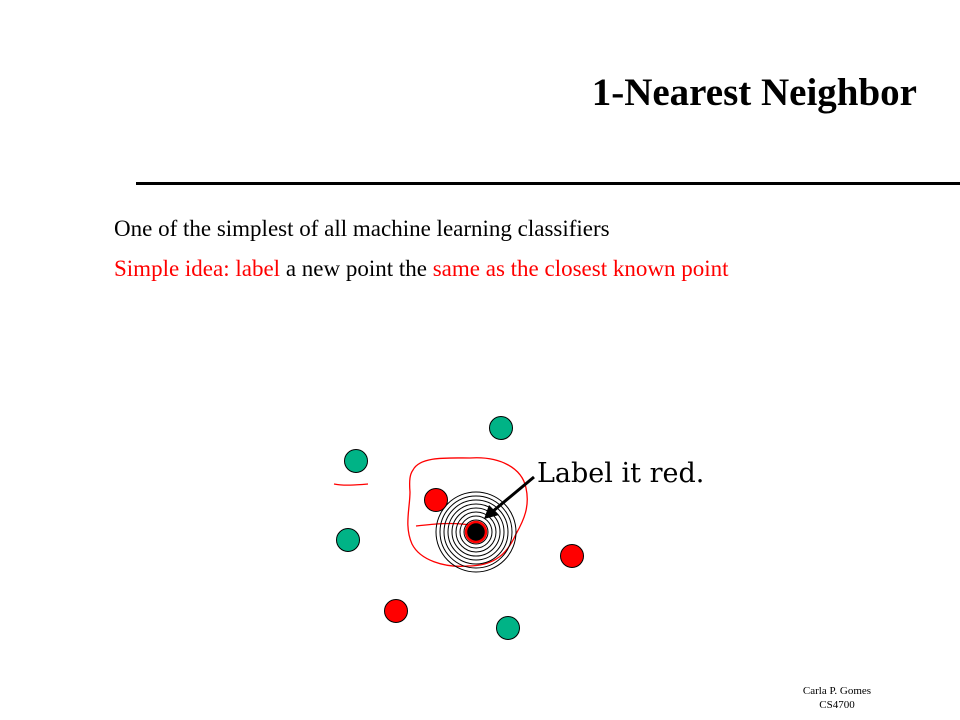 Image resolution: width=960 pixels, height=720 pixels. I want to click on hand-drawn-strike, so click(443, 524).